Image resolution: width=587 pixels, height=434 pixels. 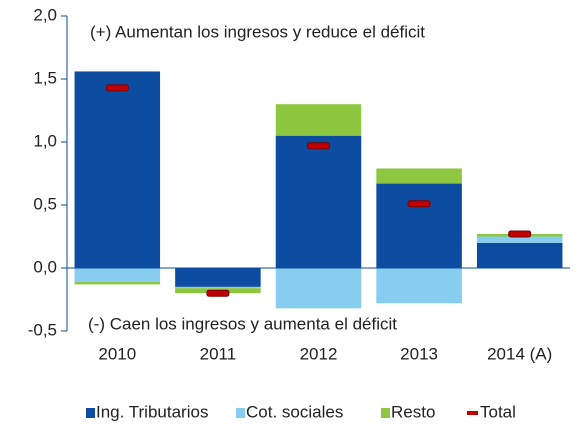 I want to click on y-tick-label: 0,0, so click(x=45, y=266).